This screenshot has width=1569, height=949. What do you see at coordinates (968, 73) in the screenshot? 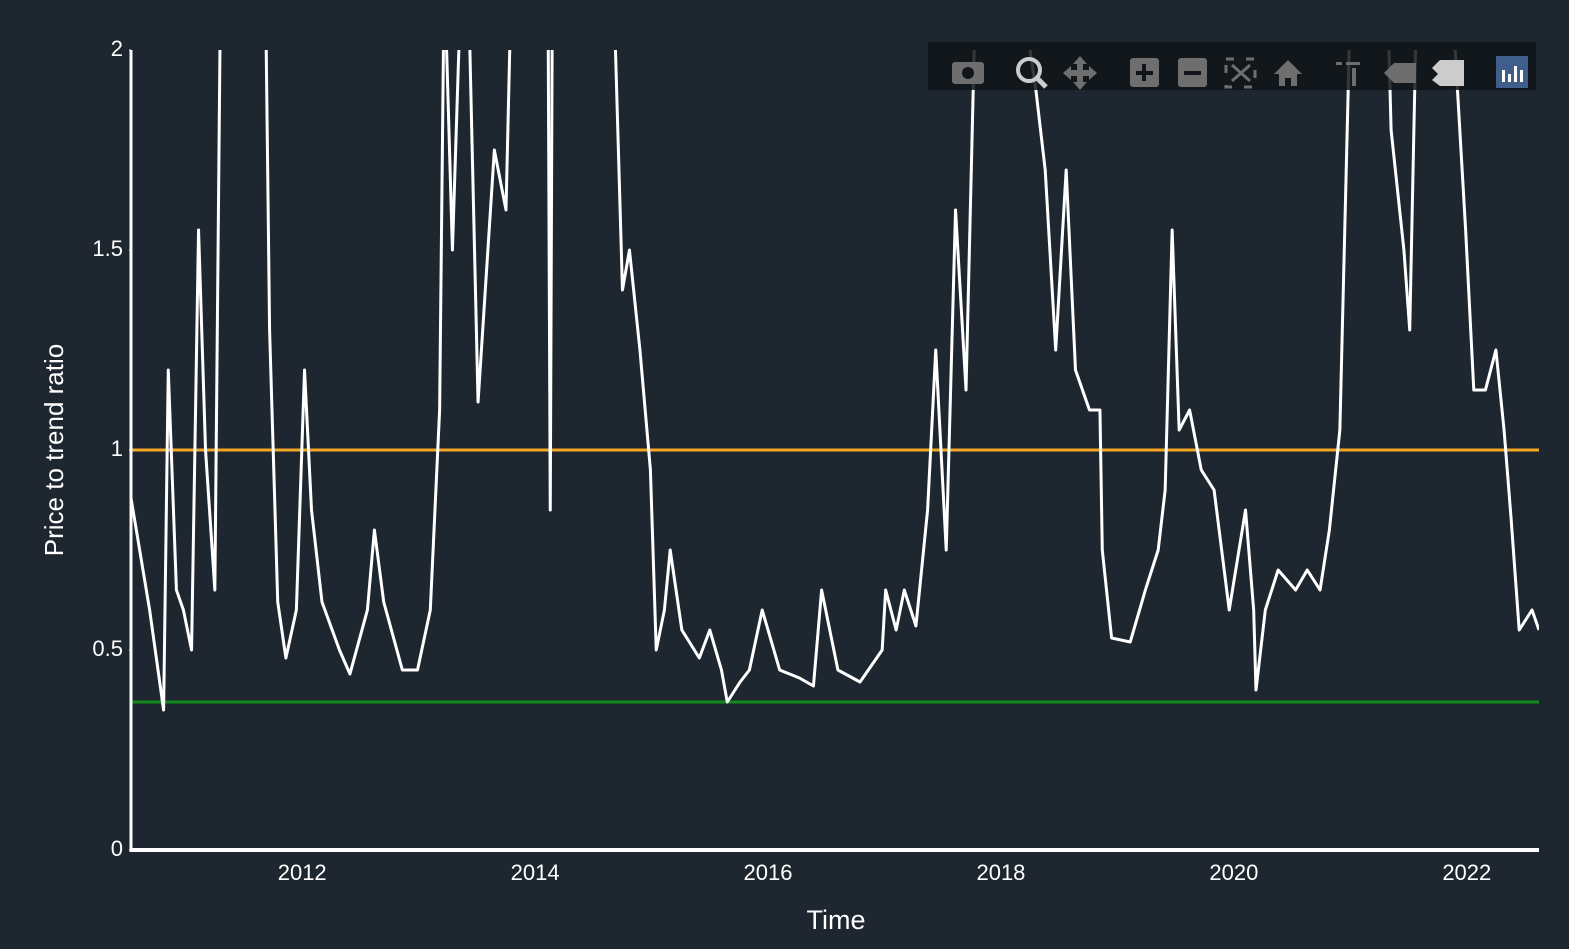
I see `camera-button` at bounding box center [968, 73].